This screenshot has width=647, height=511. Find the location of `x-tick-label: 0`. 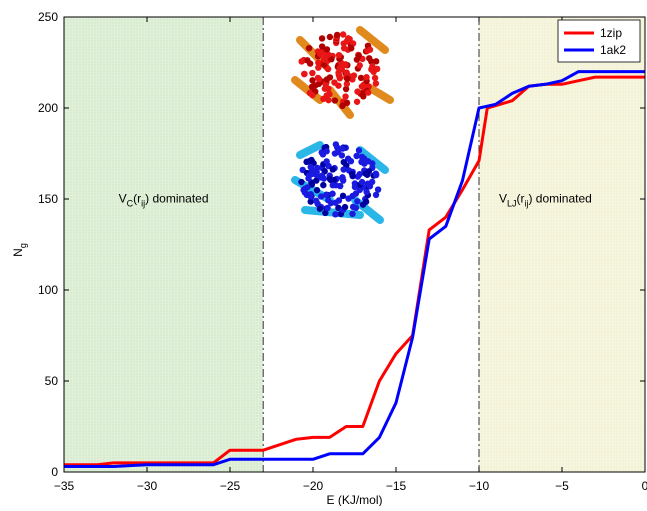

x-tick-label: 0 is located at coordinates (644, 486).